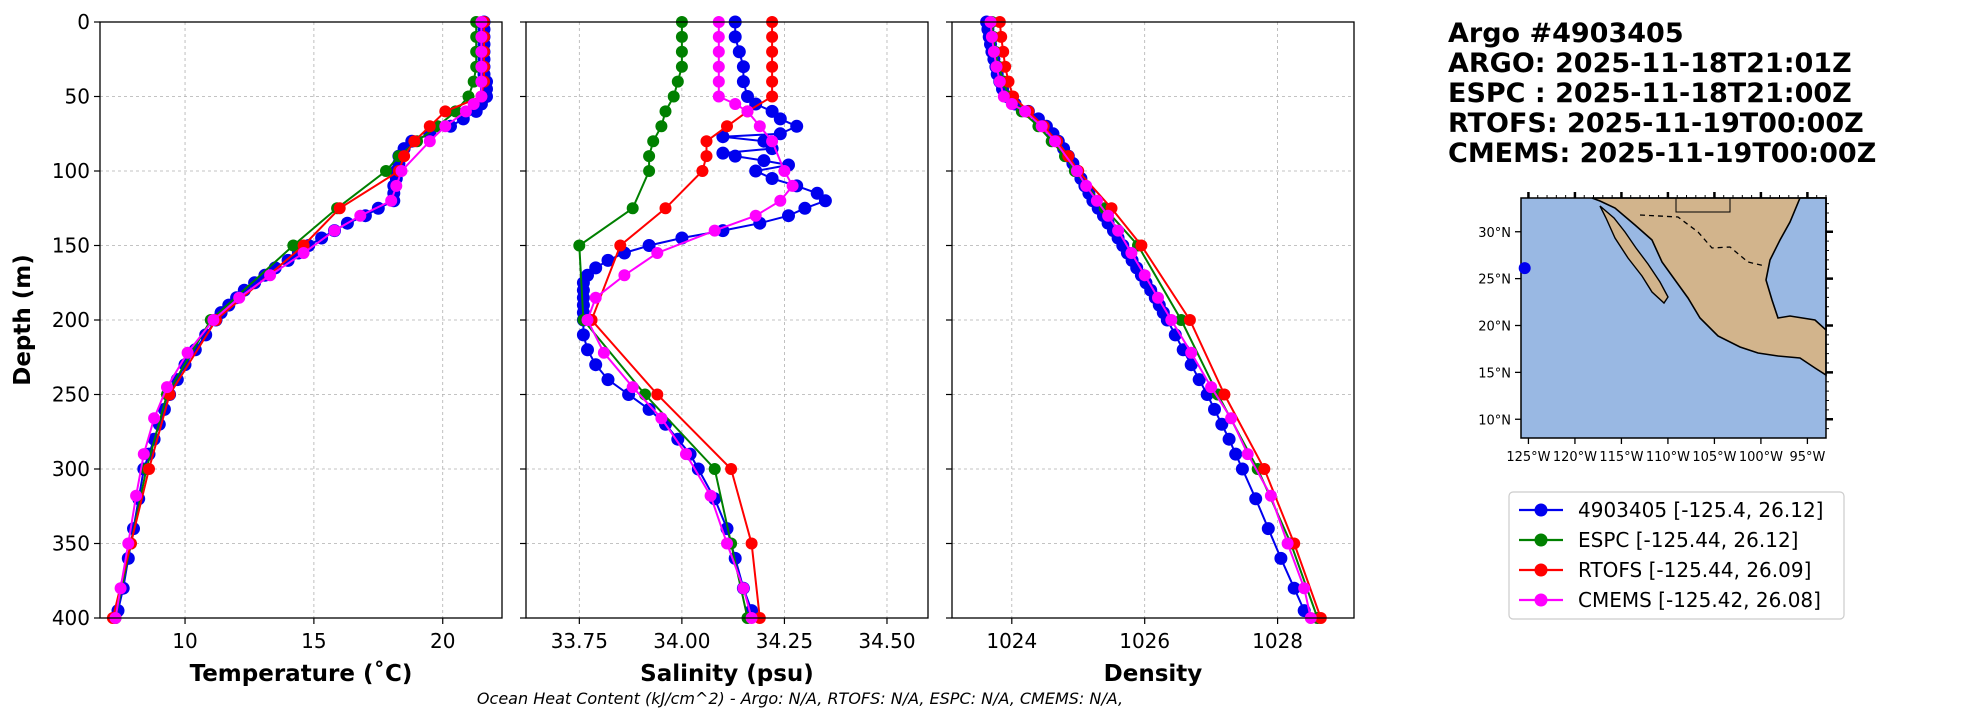 Image resolution: width=1967 pixels, height=712 pixels. I want to click on legend-item-cmems: CMEMS [-125.42, 26.08], so click(1670, 600).